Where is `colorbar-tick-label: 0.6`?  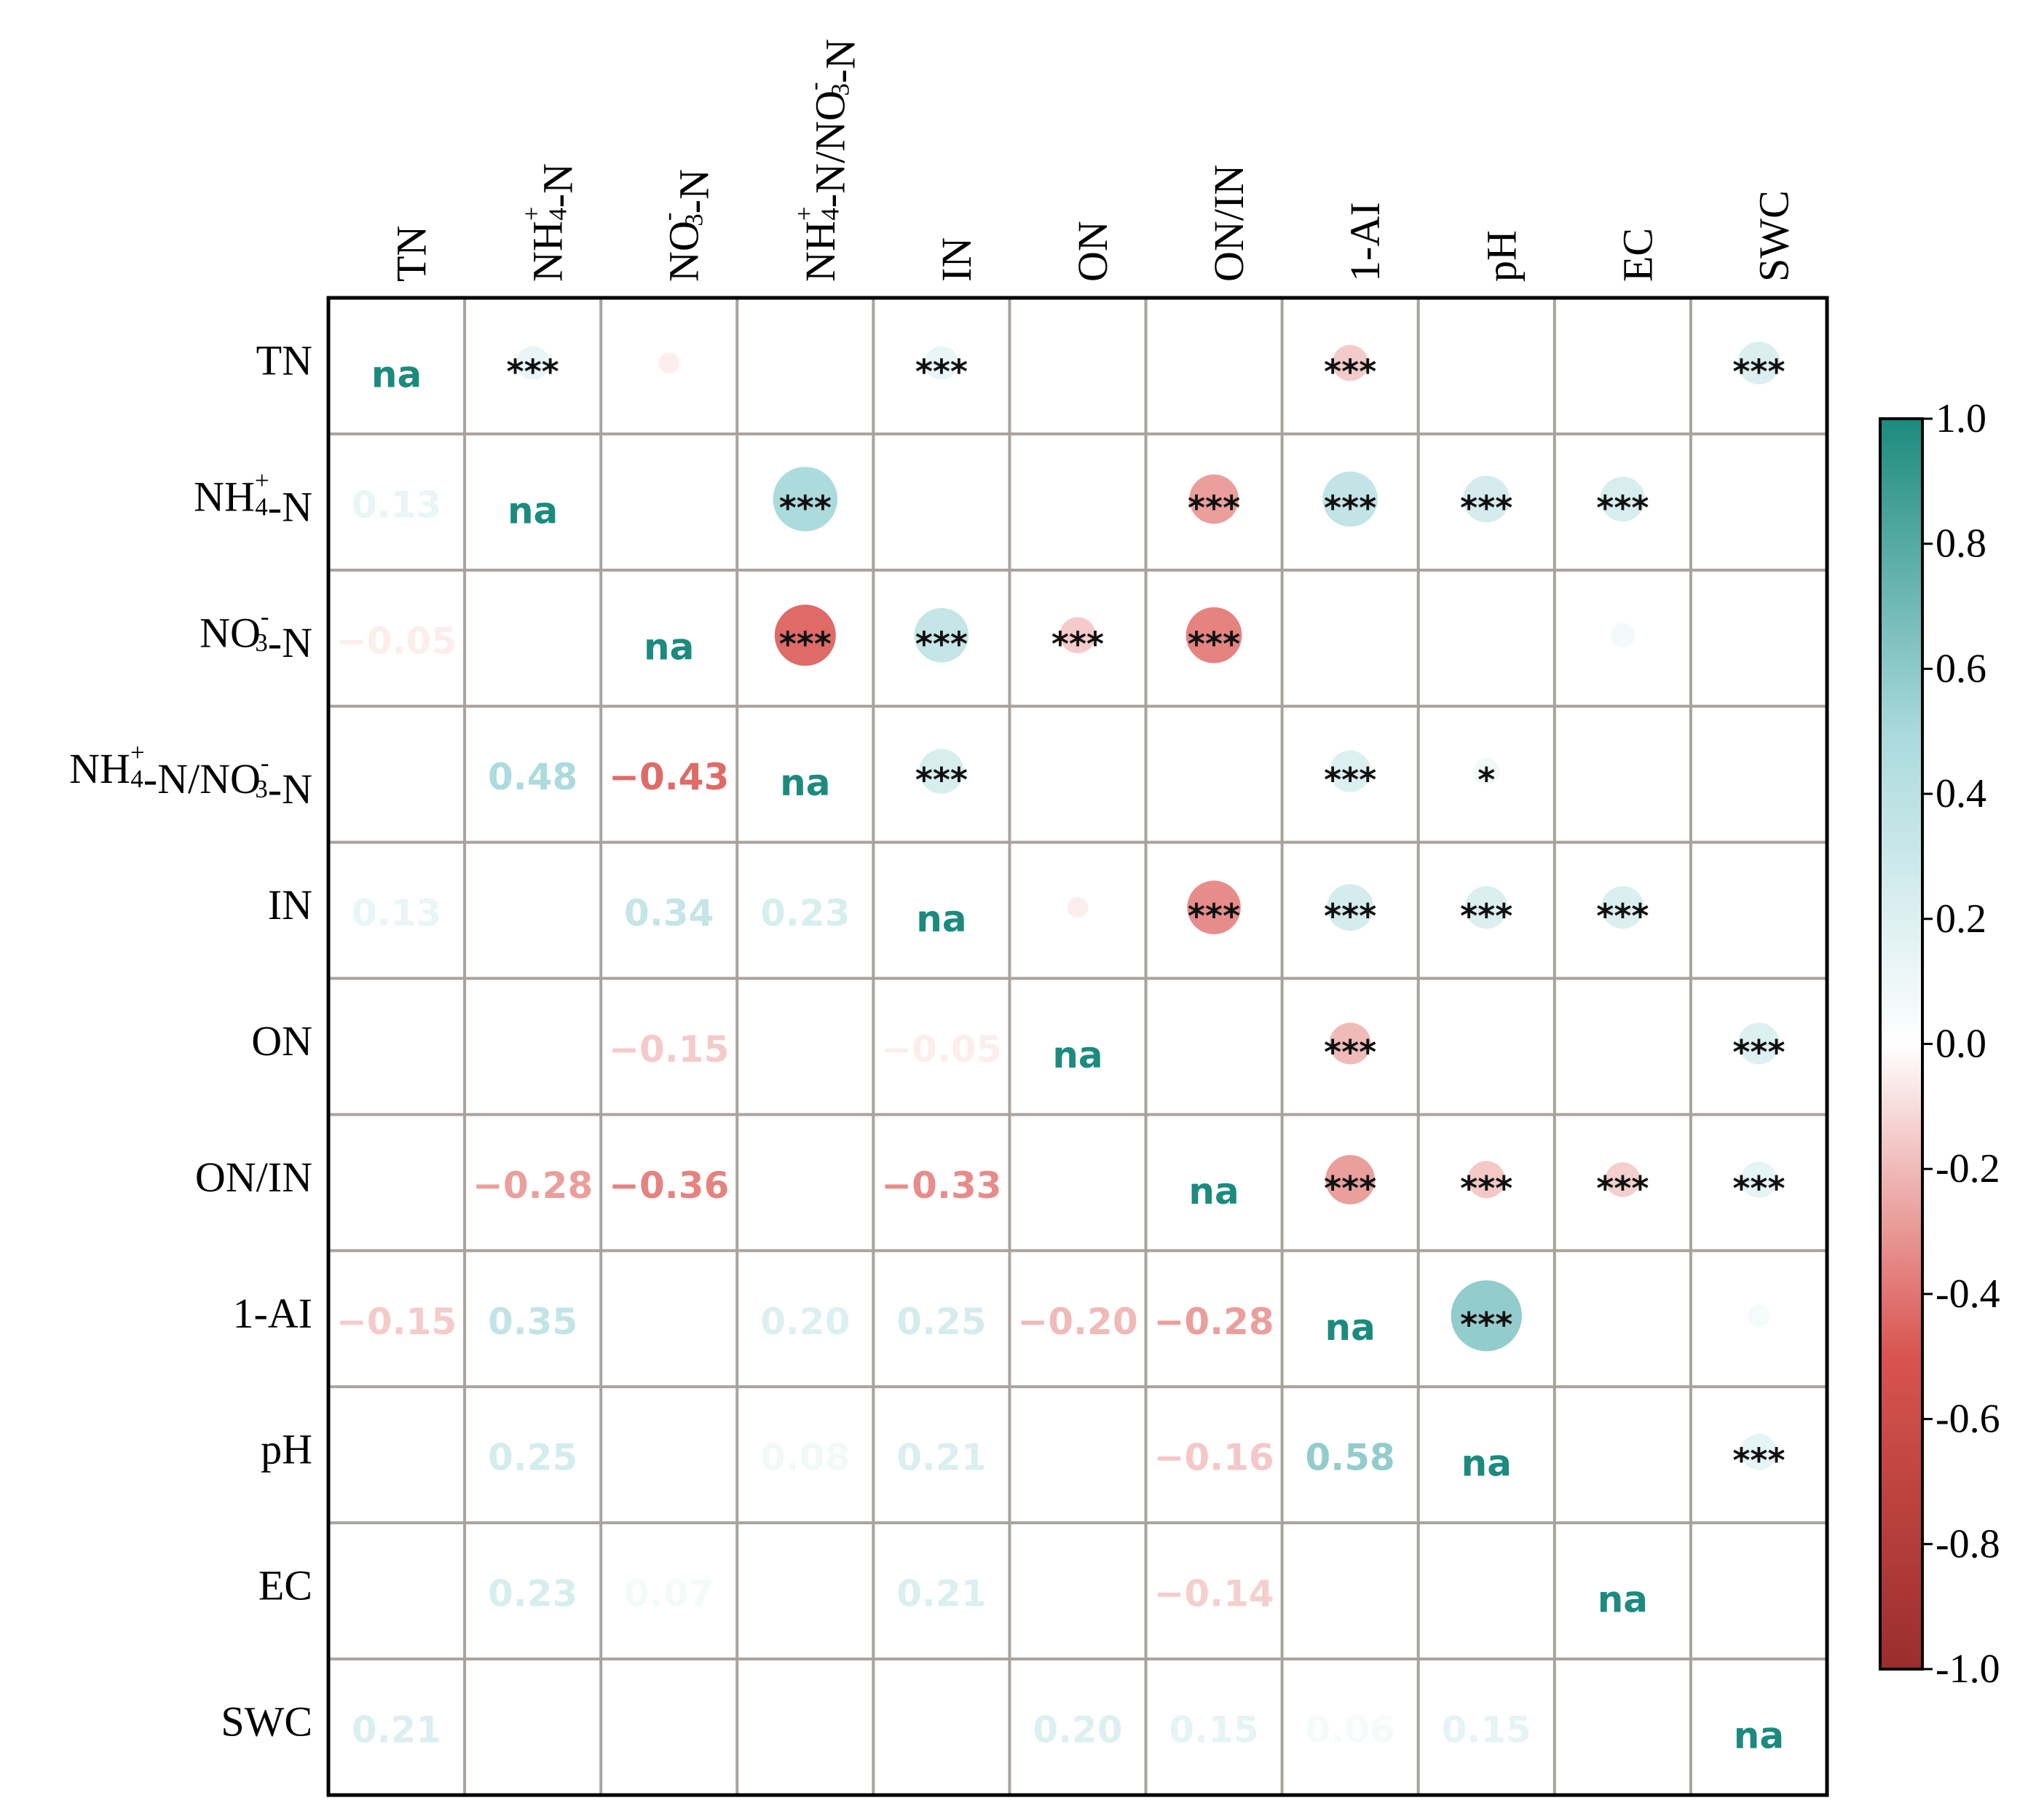
colorbar-tick-label: 0.6 is located at coordinates (1961, 668).